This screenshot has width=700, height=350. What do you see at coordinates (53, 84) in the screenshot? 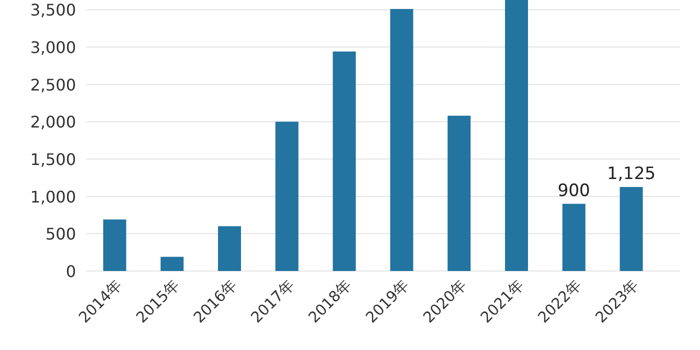
I see `y-tick-label: 2,500` at bounding box center [53, 84].